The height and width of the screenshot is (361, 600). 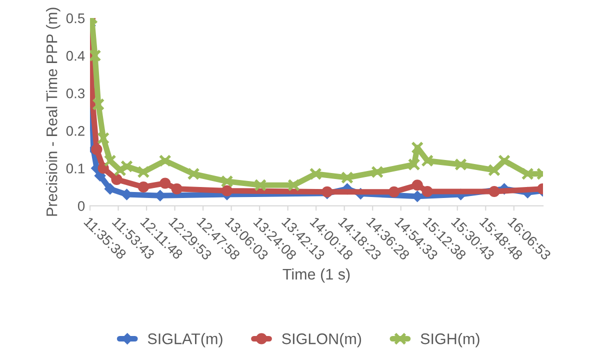 What do you see at coordinates (75, 169) in the screenshot?
I see `y-tick-label: 0.1` at bounding box center [75, 169].